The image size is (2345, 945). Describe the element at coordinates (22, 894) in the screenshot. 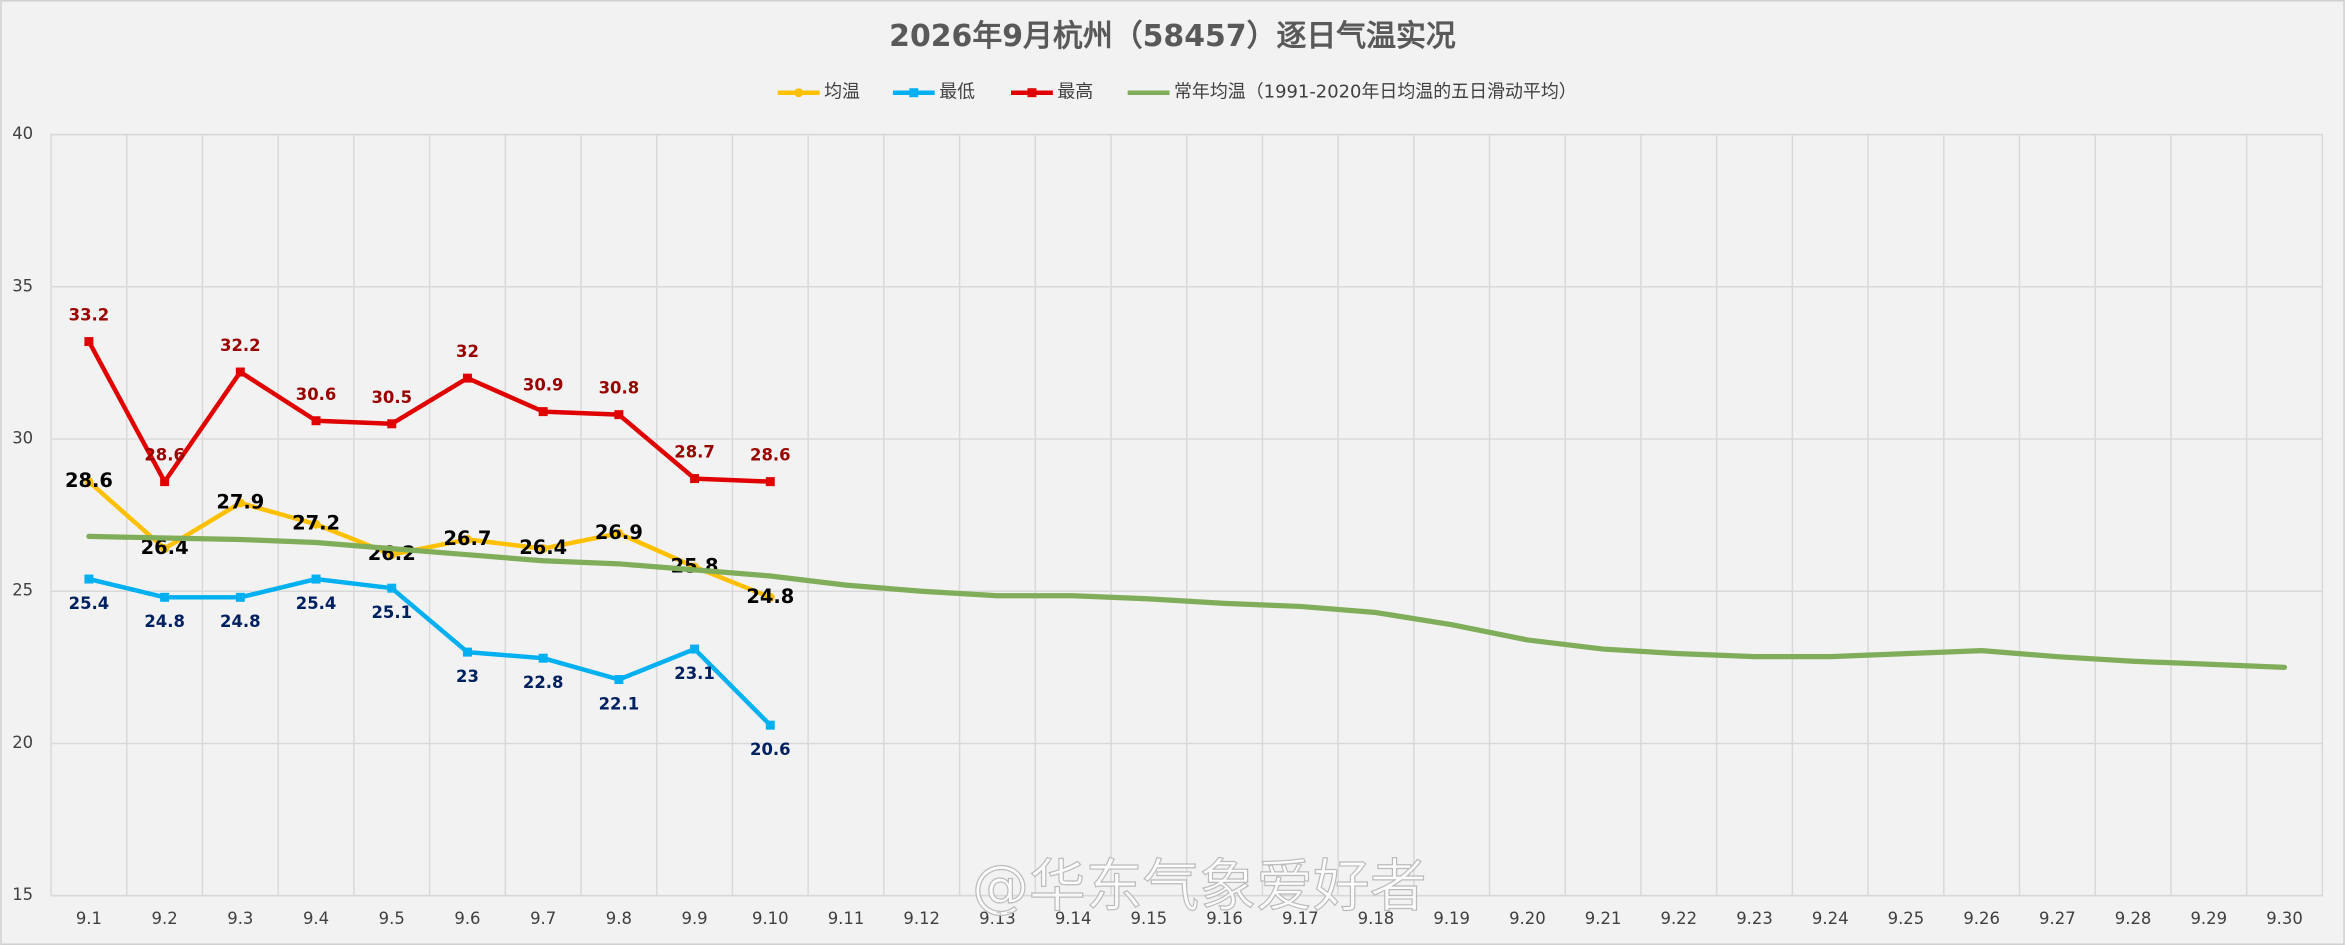

I see `y-tick-label: 15` at that location.